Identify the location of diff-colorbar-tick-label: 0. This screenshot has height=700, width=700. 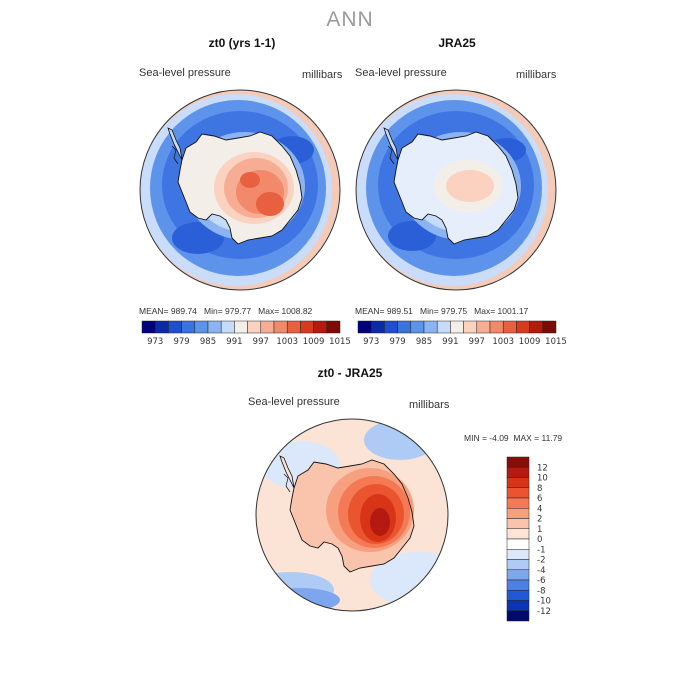
(539, 540).